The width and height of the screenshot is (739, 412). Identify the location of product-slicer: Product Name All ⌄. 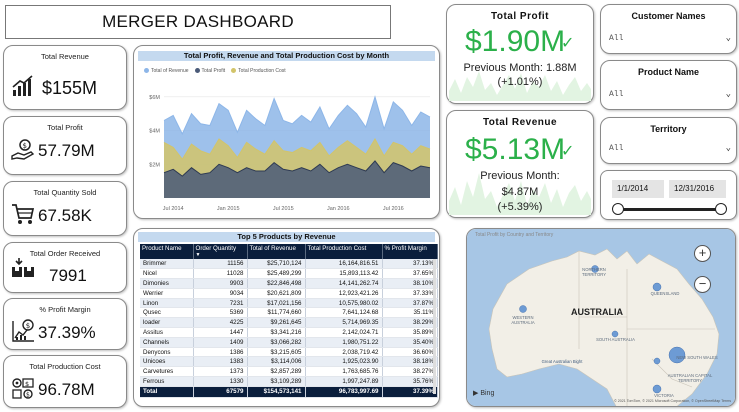
(668, 85).